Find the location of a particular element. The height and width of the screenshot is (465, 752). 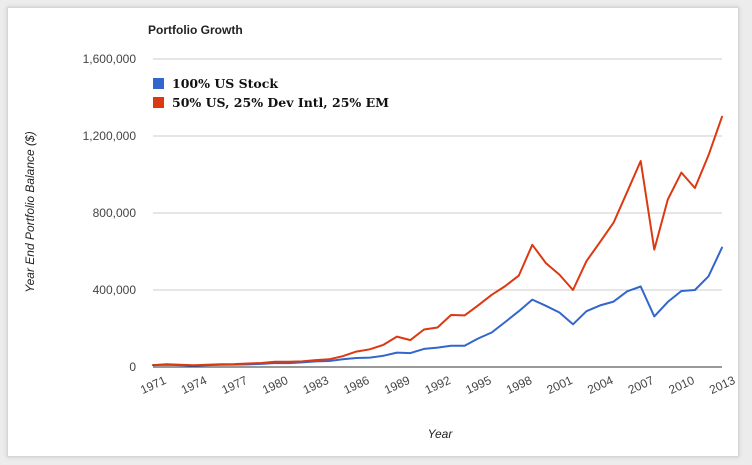

x-tick-label: 1971 is located at coordinates (153, 385).